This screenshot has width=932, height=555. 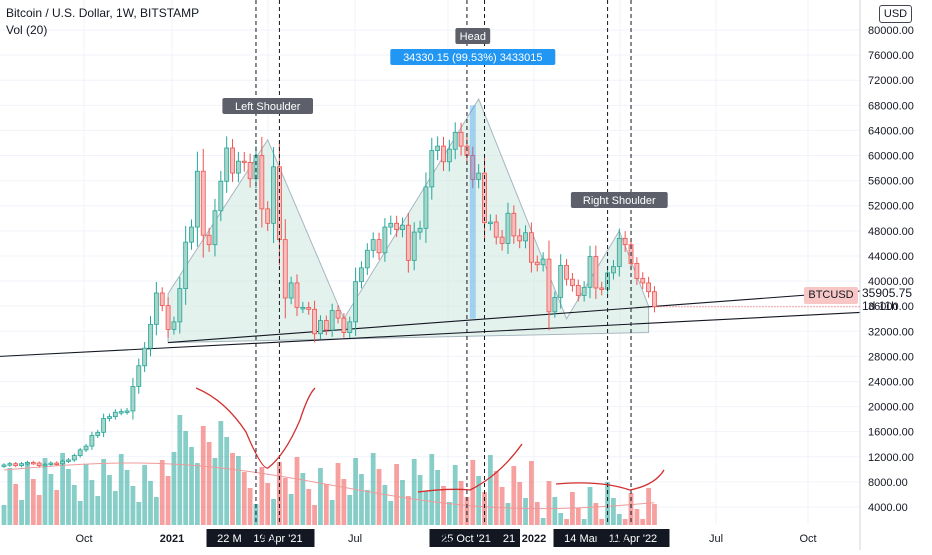 What do you see at coordinates (895, 14) in the screenshot?
I see `currency-button: USD` at bounding box center [895, 14].